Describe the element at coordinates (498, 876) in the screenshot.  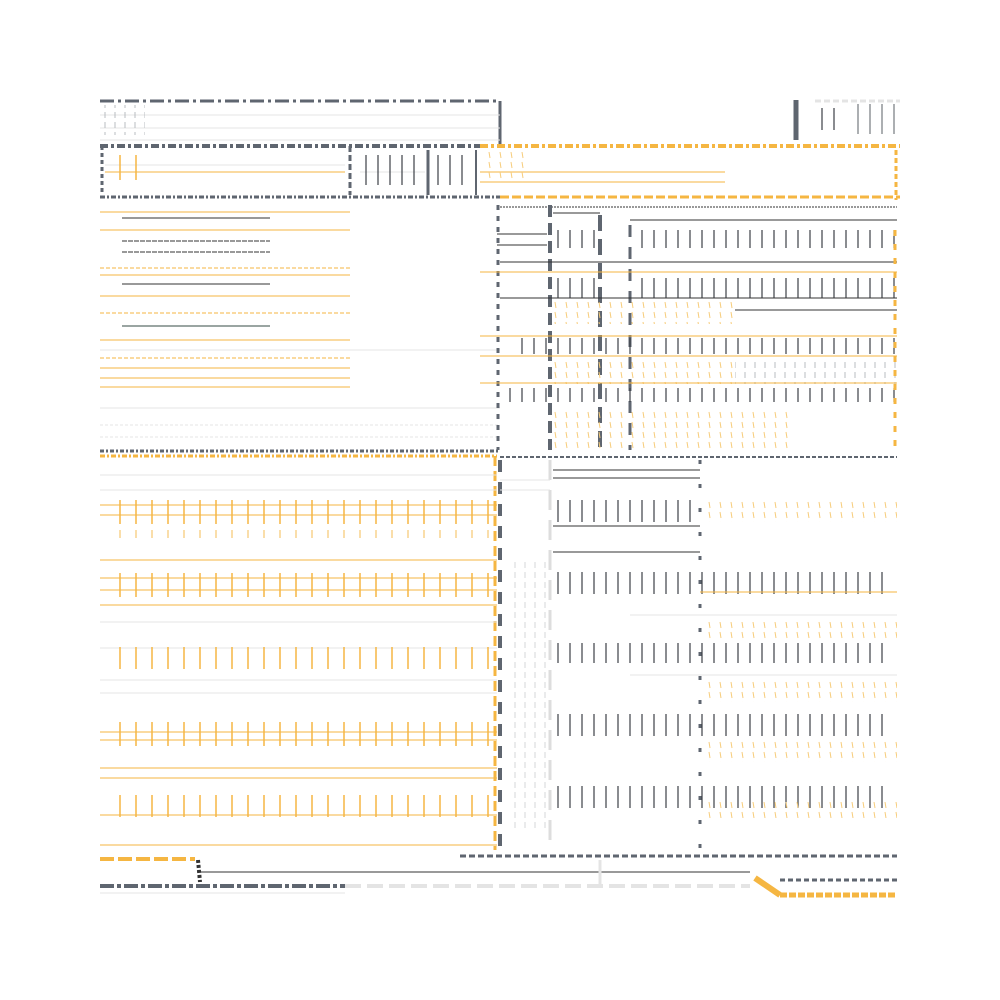
I see `footer` at that location.